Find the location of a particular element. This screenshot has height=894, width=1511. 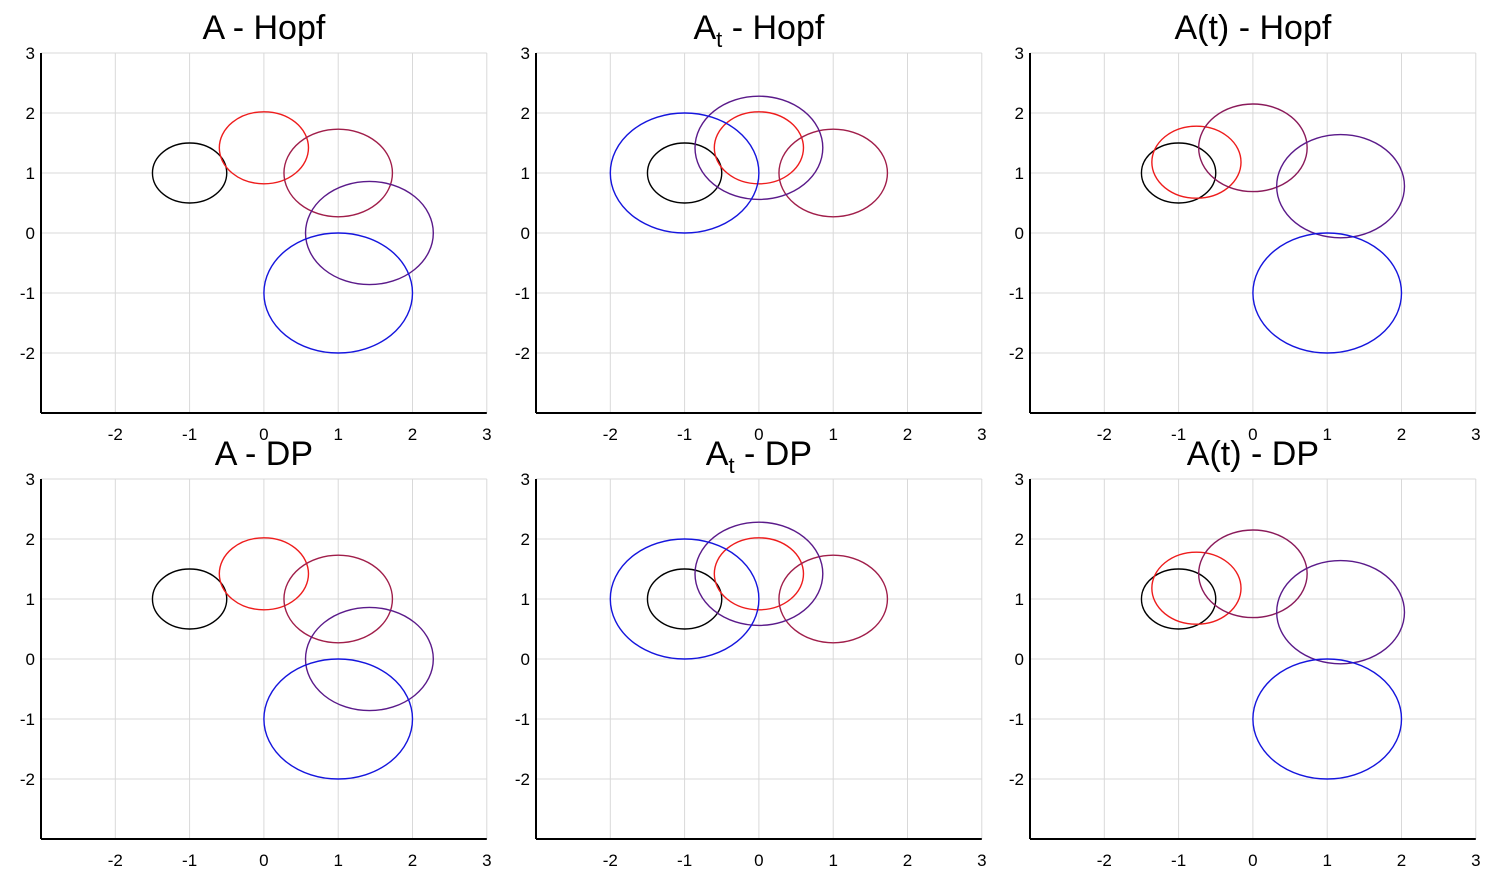

chart-title: A(t) - DP is located at coordinates (1253, 454).